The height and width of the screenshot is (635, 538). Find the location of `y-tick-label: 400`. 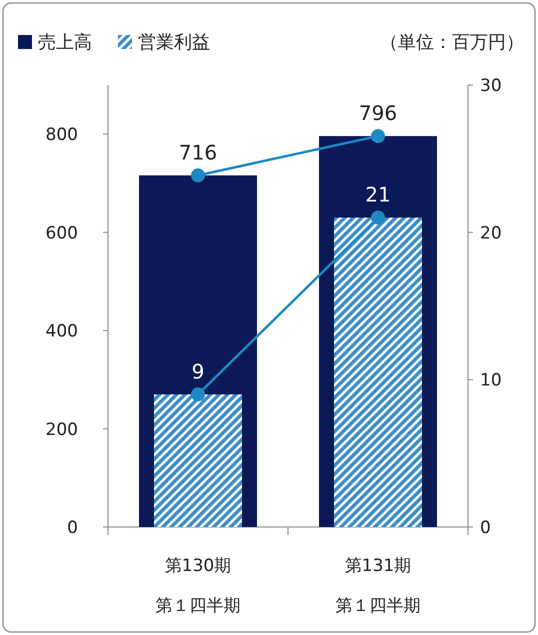

y-tick-label: 400 is located at coordinates (62, 332).